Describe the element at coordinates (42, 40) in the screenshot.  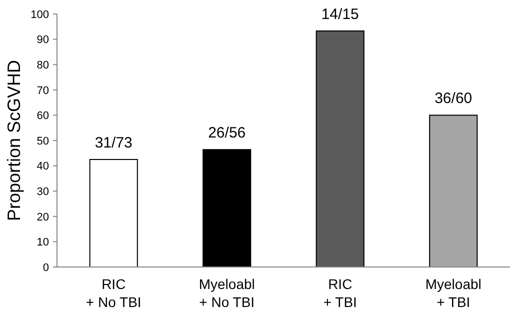
I see `y-tick-label: 90` at that location.